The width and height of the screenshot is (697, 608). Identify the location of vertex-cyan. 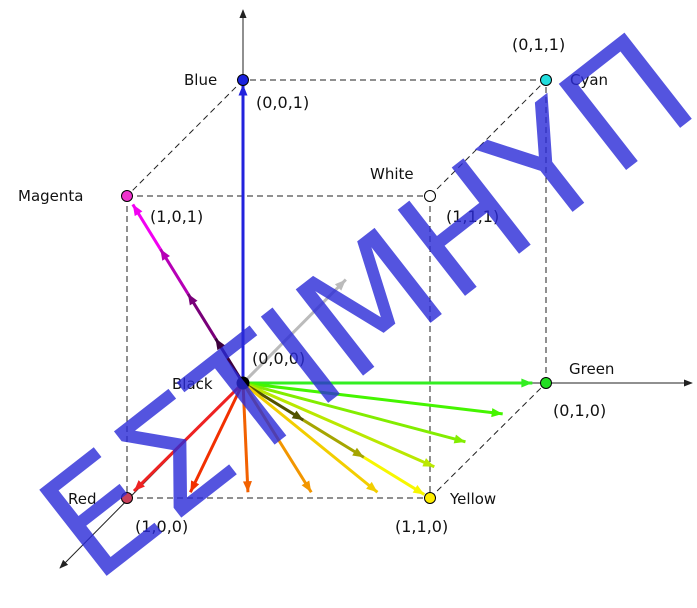
(546, 80).